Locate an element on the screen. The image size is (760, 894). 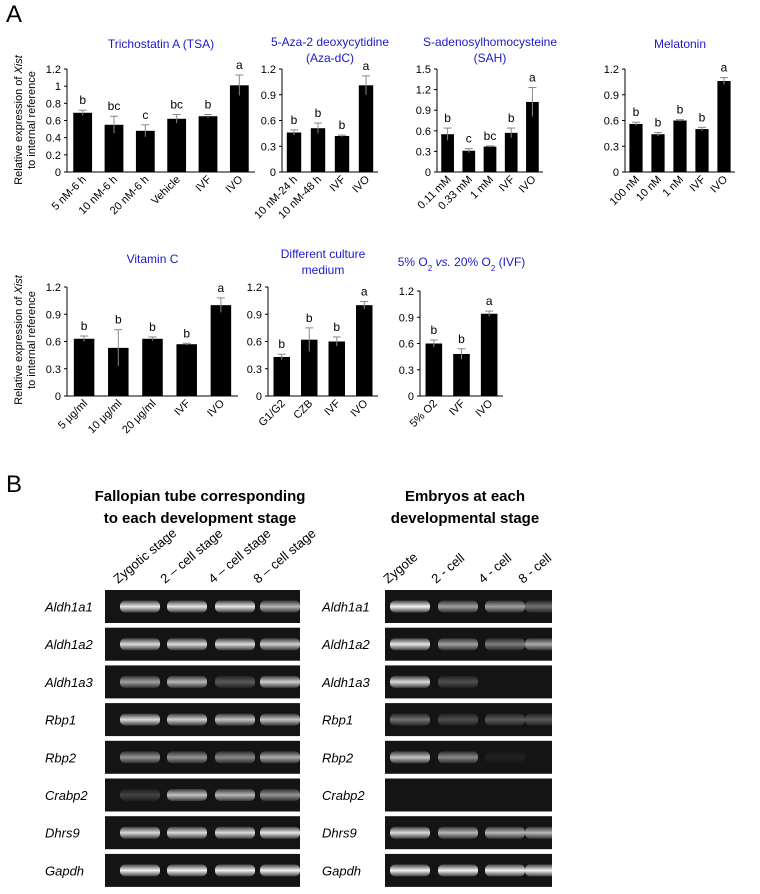
lane-label: Zygote is located at coordinates (400, 567).